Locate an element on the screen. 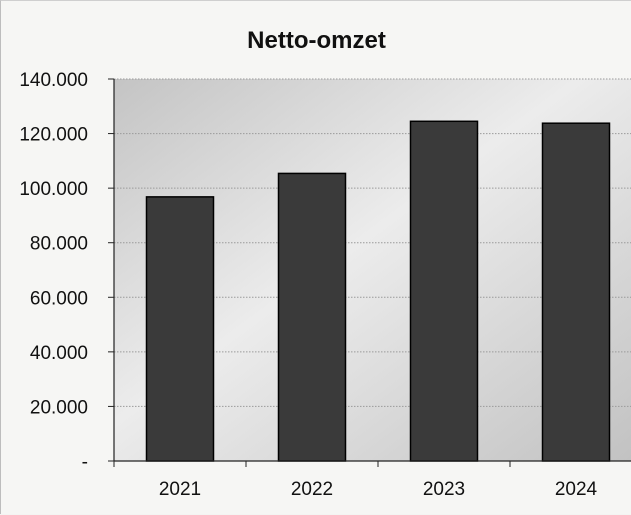 This screenshot has height=515, width=631. x-tick-label: 2021 is located at coordinates (180, 489).